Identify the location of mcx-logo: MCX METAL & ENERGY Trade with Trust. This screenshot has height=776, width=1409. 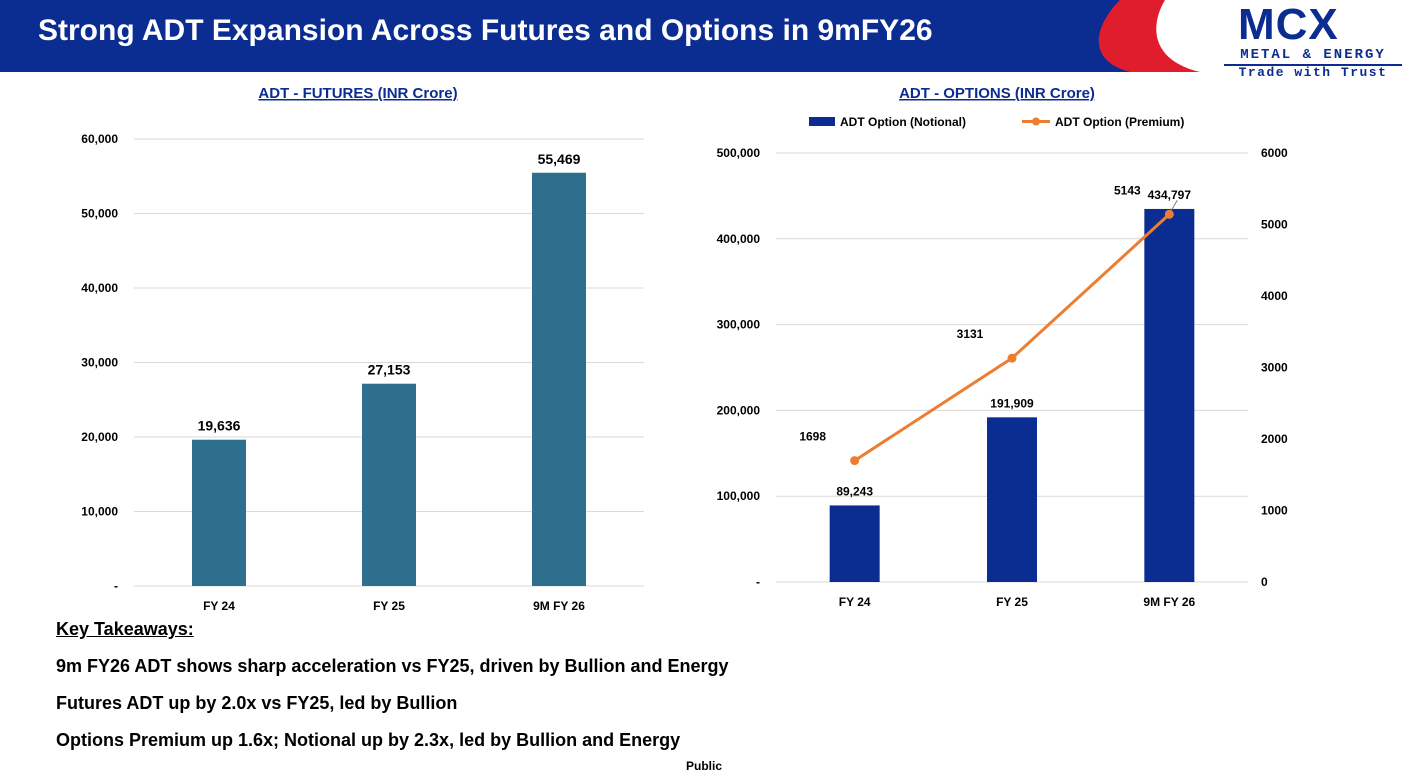
(1313, 41).